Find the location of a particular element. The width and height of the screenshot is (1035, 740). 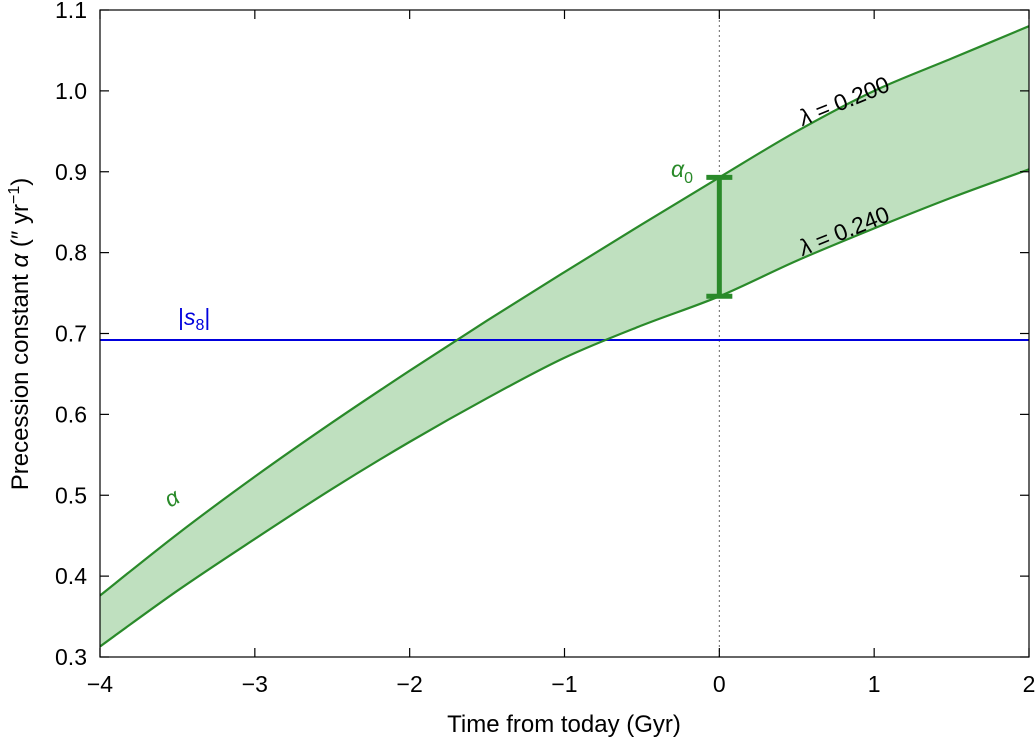

y-tick-label: 1.0 is located at coordinates (71, 91).